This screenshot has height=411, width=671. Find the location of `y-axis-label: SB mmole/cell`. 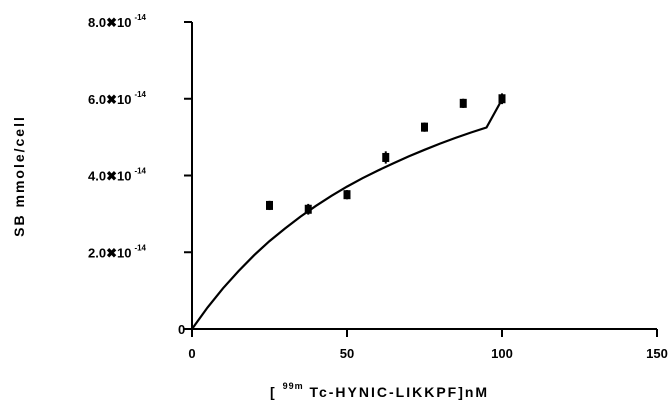

y-axis-label: SB mmole/cell is located at coordinates (19, 176).